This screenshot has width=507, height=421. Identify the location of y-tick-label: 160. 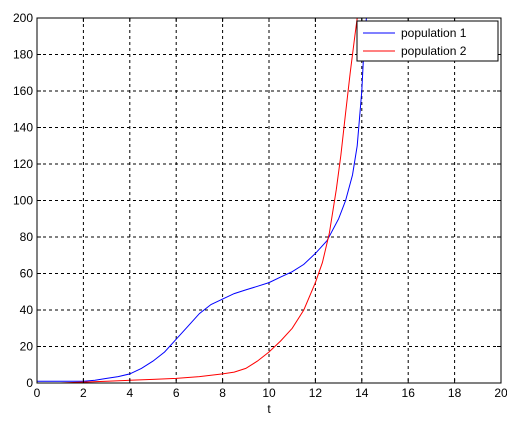
(23, 91).